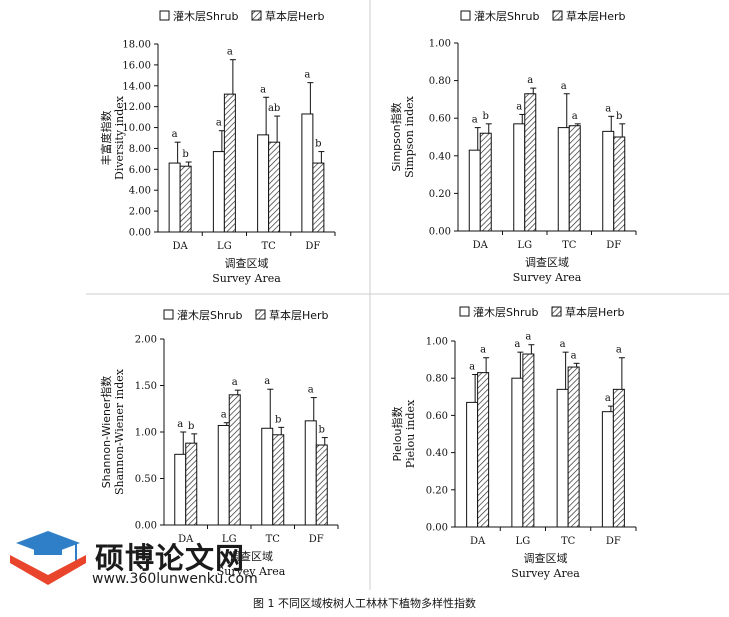 The height and width of the screenshot is (617, 729). I want to click on y-axis-title-en: Simpson index, so click(409, 136).